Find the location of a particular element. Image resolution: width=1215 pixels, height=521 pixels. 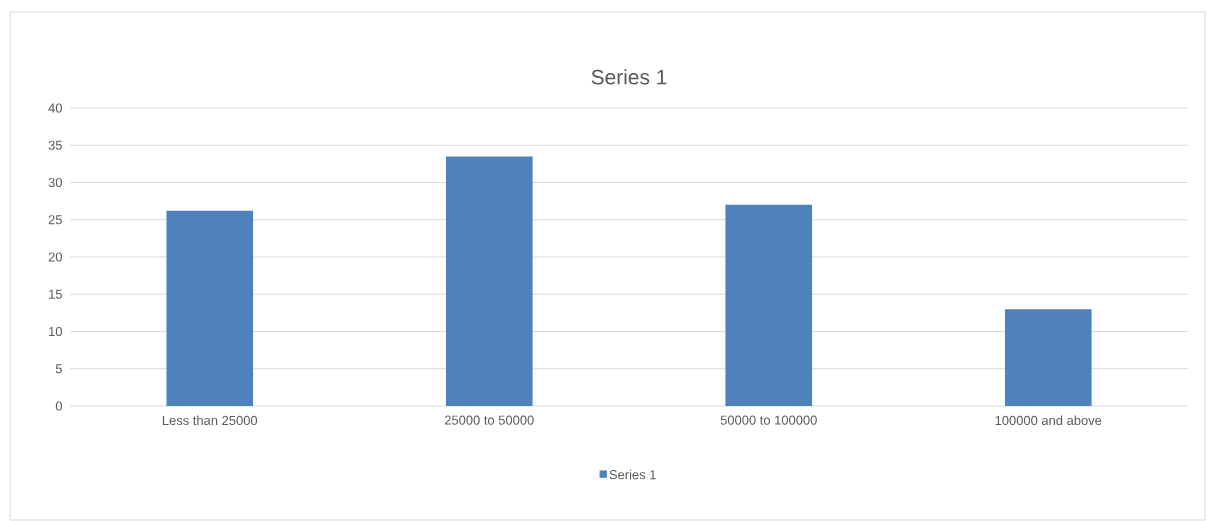

y-tick-label: 25 is located at coordinates (55, 220).